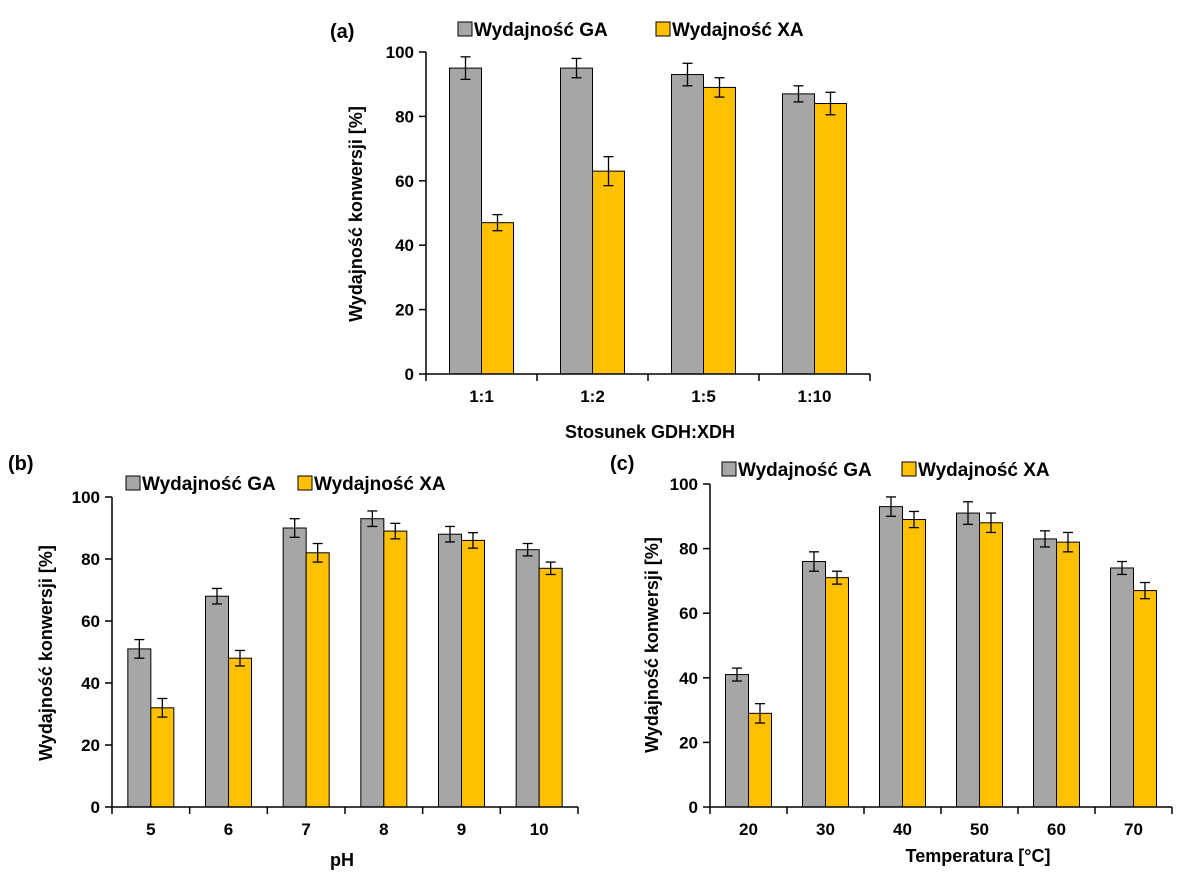 The height and width of the screenshot is (873, 1178). I want to click on x-tick-label: 60, so click(1056, 829).